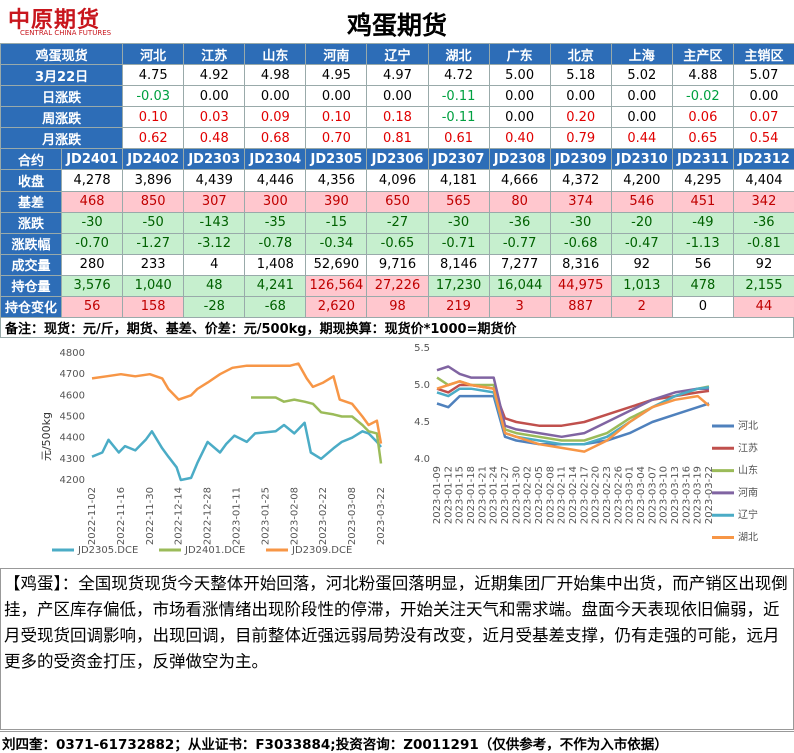 This screenshot has width=794, height=753. What do you see at coordinates (641, 180) in the screenshot?
I see `table-cell: 4,200` at bounding box center [641, 180].